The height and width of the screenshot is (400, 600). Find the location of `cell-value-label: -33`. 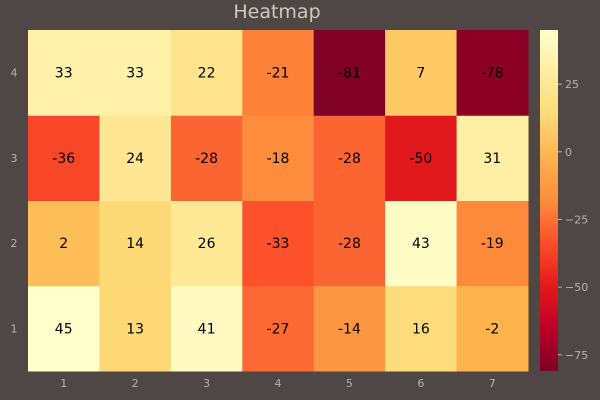

cell-value-label: -33 is located at coordinates (278, 244).